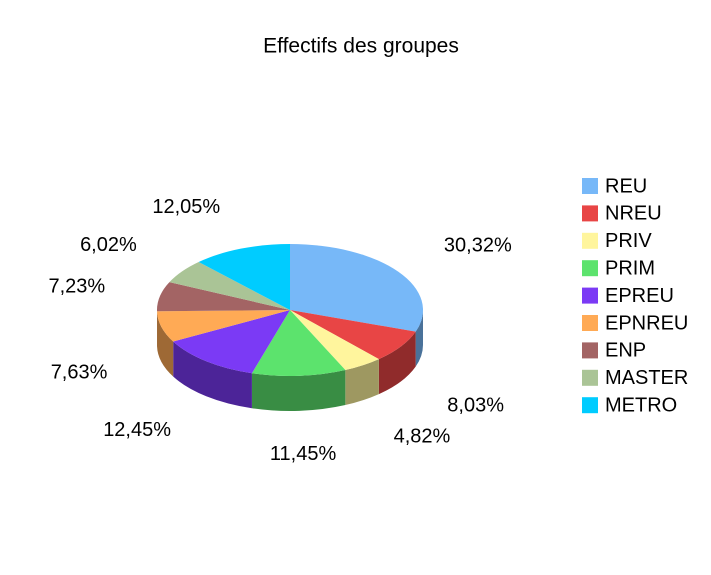  What do you see at coordinates (626, 186) in the screenshot?
I see `legend-label: REU` at bounding box center [626, 186].